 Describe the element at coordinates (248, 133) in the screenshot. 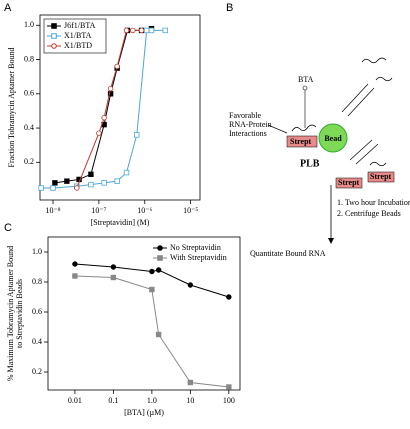

I see `diagram-text: Interactions` at that location.